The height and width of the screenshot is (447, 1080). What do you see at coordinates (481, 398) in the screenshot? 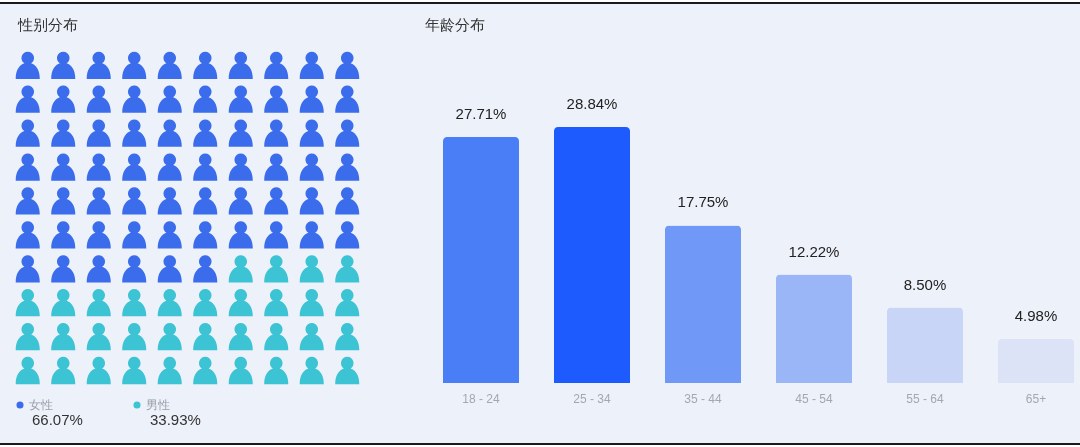
I see `x-tick-label: 18 - 24` at bounding box center [481, 398].